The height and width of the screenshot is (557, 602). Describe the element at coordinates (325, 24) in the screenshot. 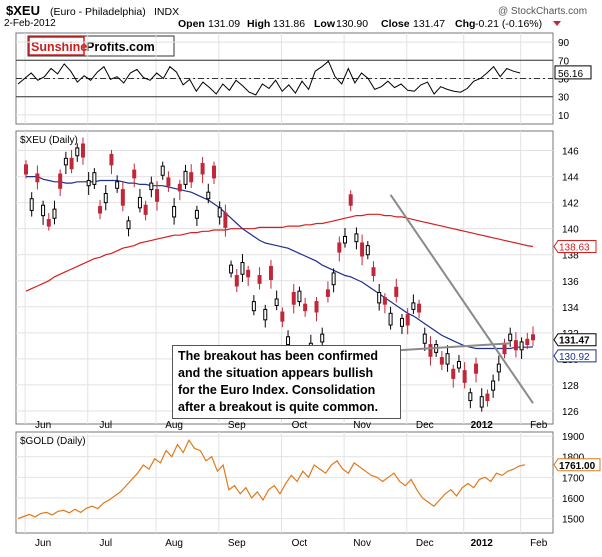

I see `low-label: Low` at that location.